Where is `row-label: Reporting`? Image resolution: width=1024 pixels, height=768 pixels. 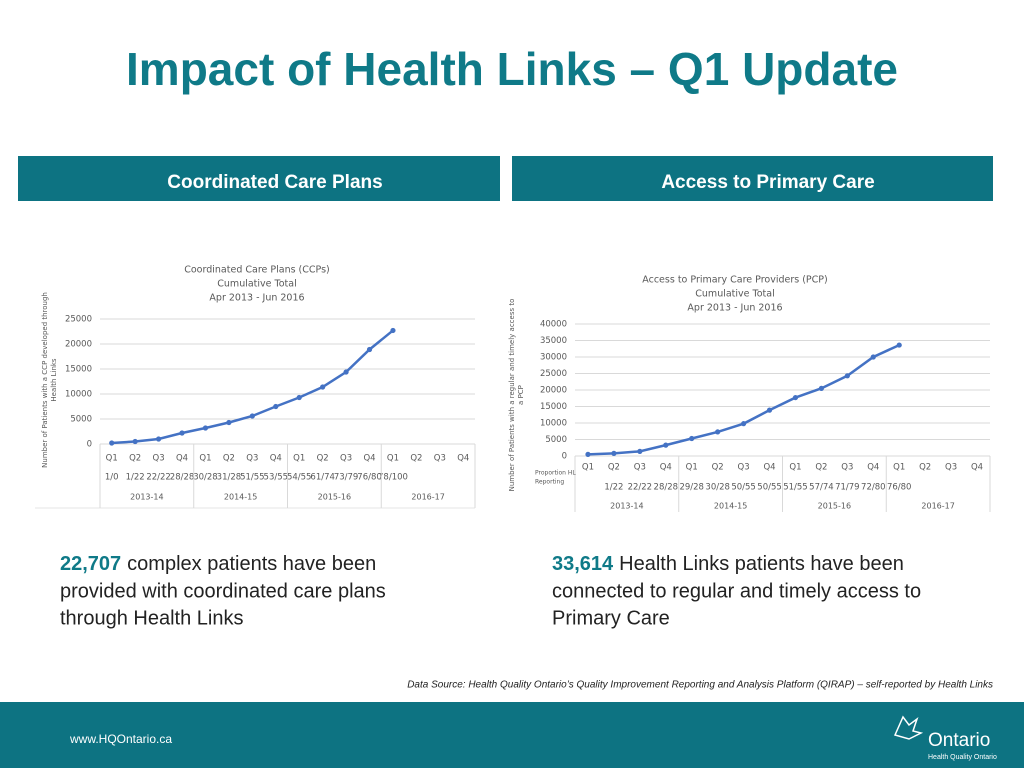
row-label: Reporting is located at coordinates (549, 482).